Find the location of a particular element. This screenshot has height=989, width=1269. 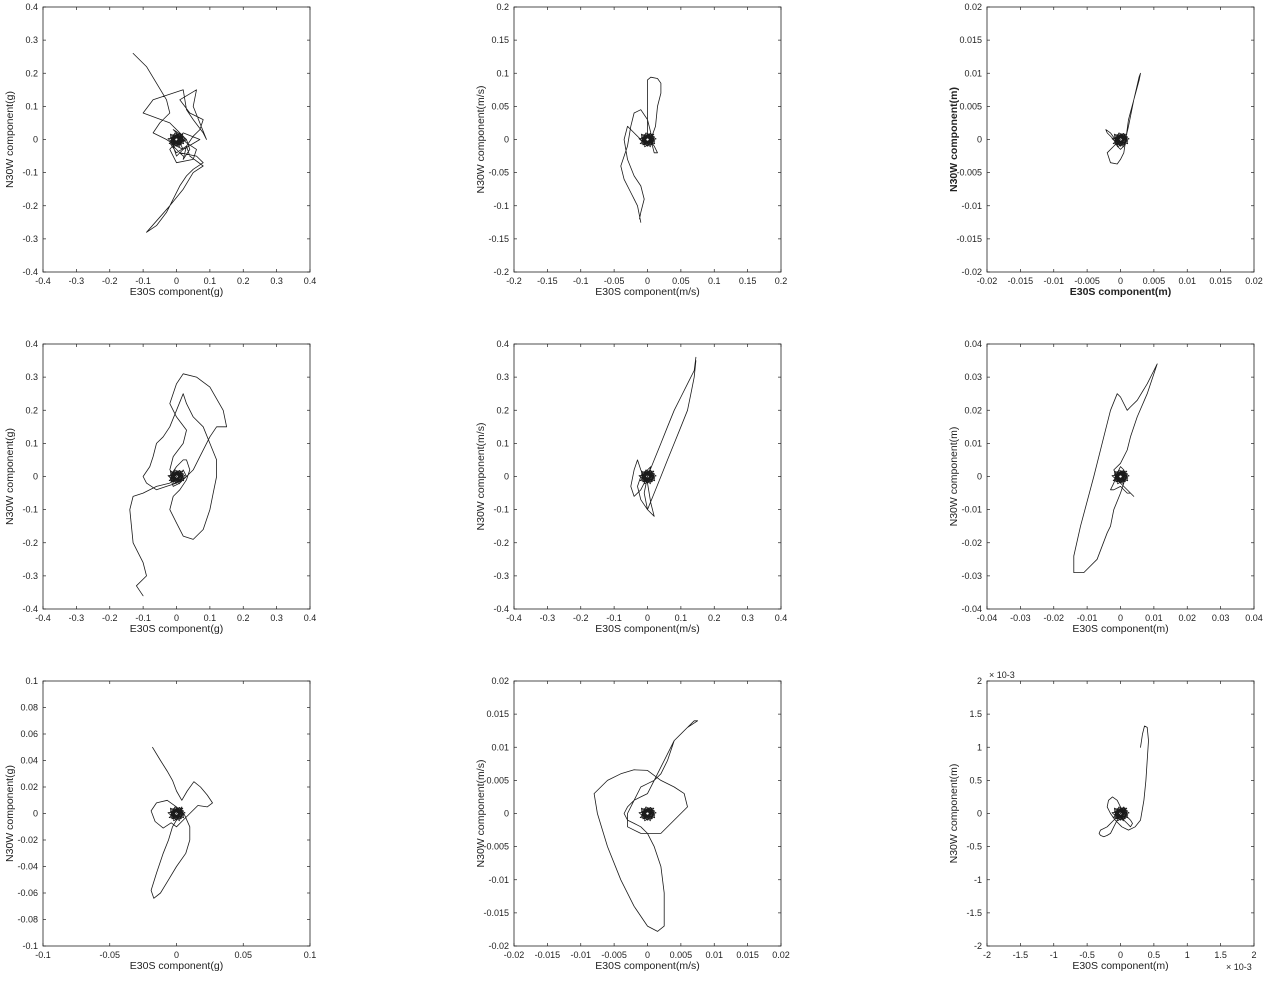

y-tick-label: -0.08 is located at coordinates (27, 920).